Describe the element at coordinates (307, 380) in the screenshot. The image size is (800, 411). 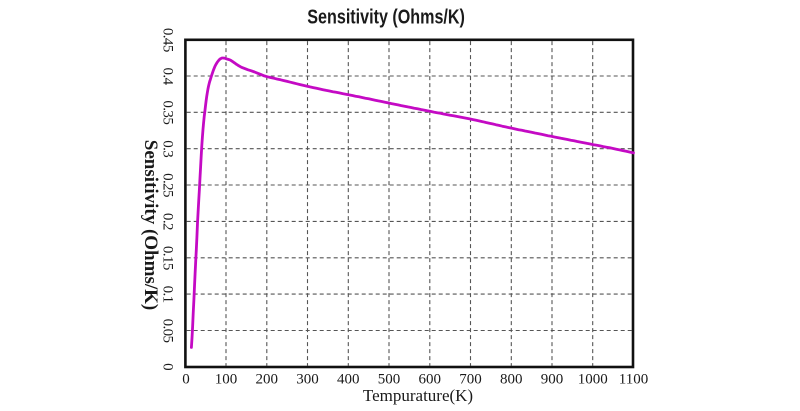
I see `svg-text: 300` at that location.